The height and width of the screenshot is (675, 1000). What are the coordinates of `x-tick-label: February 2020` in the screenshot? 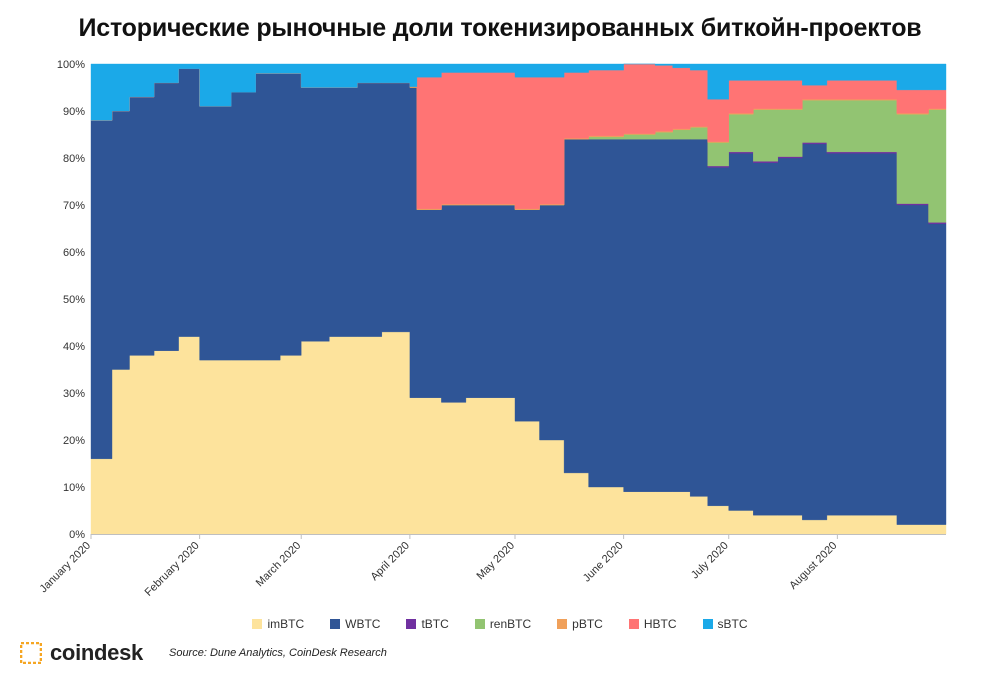 It's located at (172, 569).